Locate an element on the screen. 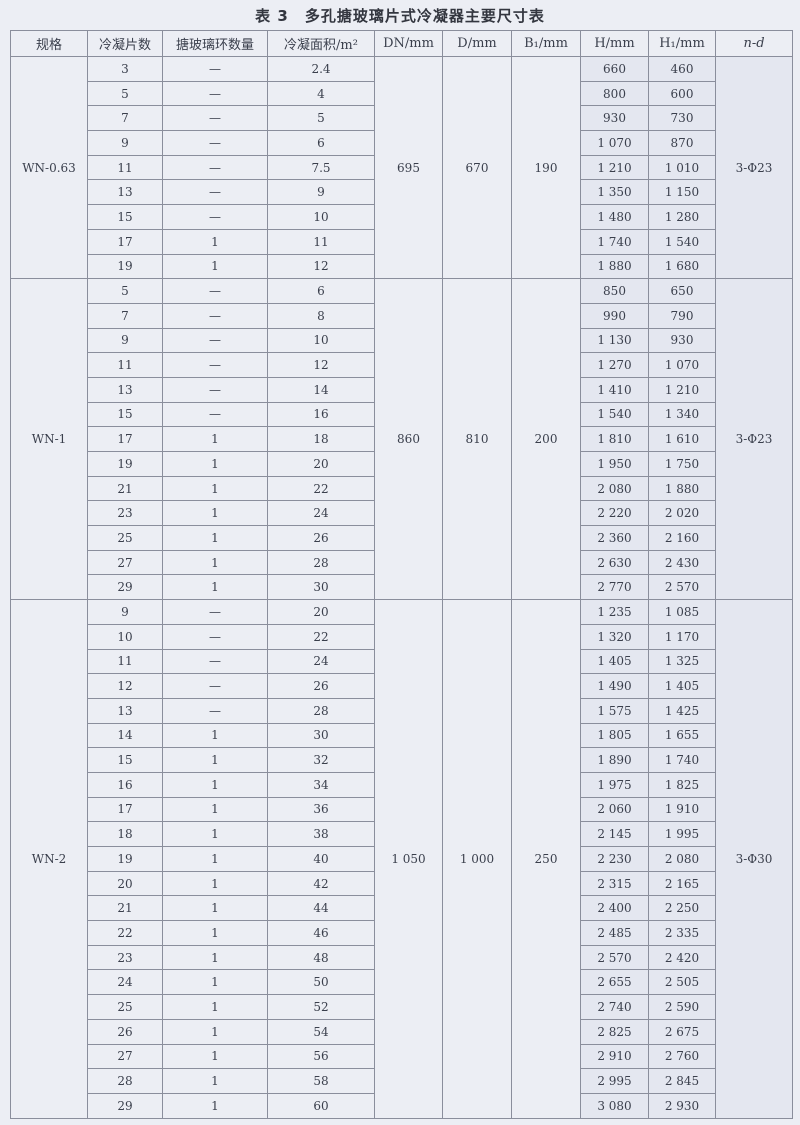 This screenshot has width=800, height=1125. cell-h1: 1 910 is located at coordinates (682, 809).